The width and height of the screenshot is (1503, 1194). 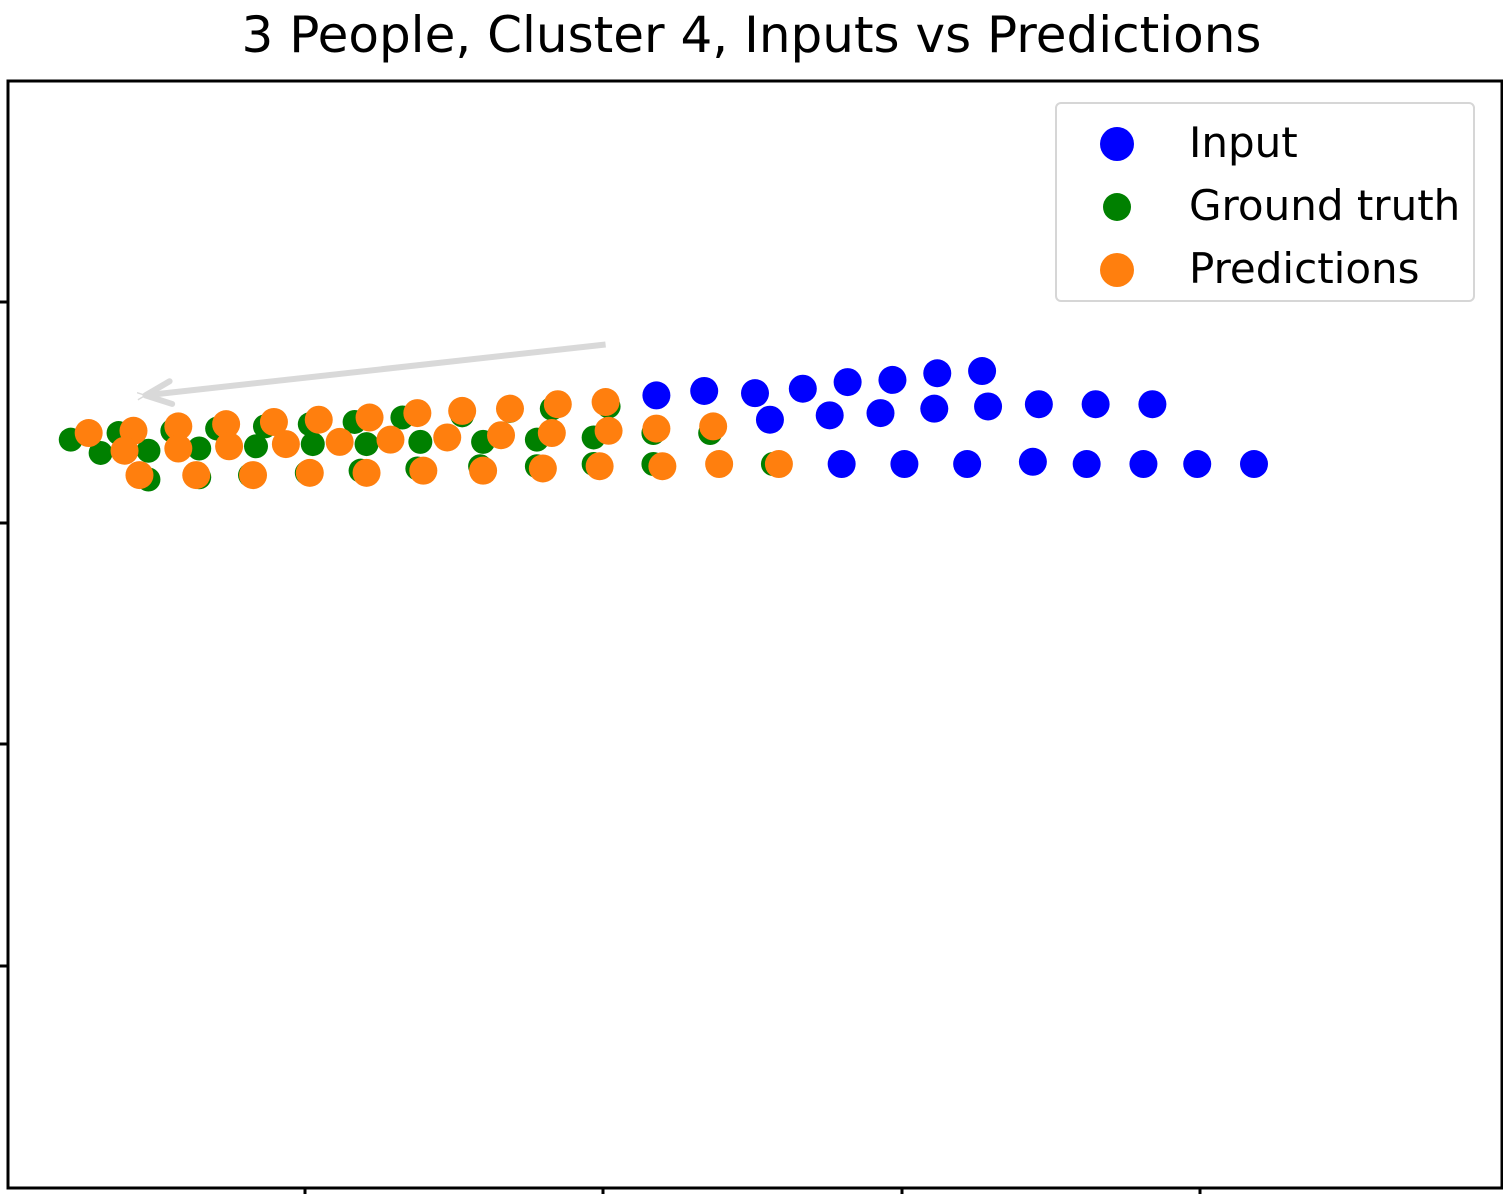 I want to click on legend-marker-ground-truth, so click(x=1117, y=207).